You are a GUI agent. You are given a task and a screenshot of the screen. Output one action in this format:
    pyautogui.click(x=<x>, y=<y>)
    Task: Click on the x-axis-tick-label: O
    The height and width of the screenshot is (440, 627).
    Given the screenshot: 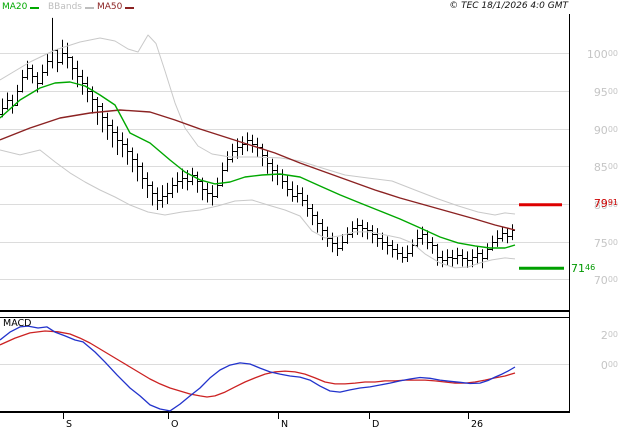 What is the action you would take?
    pyautogui.click(x=175, y=424)
    